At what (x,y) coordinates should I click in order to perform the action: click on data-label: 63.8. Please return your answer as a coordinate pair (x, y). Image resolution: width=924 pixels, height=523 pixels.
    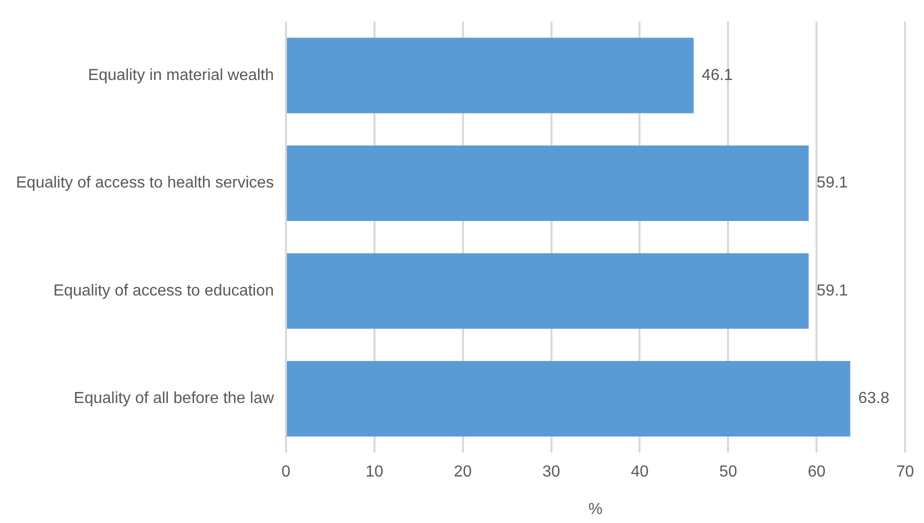
    Looking at the image, I should click on (874, 399).